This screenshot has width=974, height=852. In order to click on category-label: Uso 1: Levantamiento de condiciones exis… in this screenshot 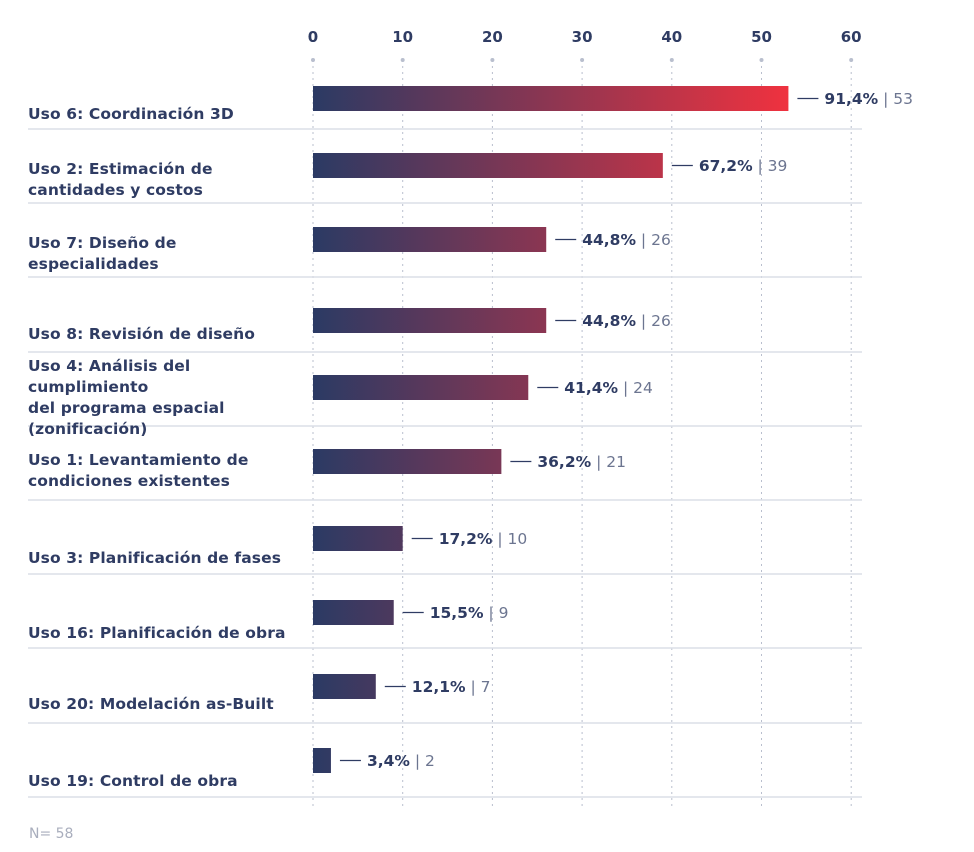, I will do `click(138, 470)`.